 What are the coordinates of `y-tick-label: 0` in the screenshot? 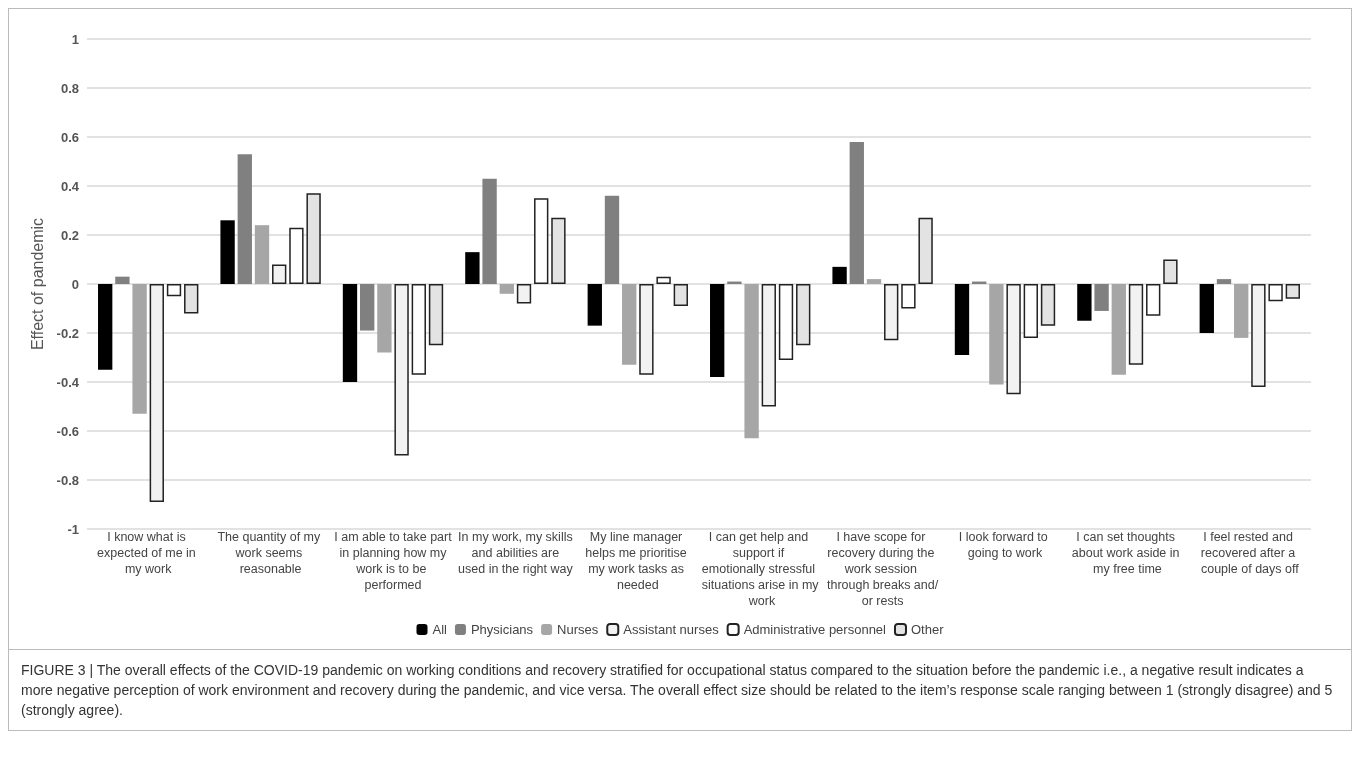 It's located at (75, 284).